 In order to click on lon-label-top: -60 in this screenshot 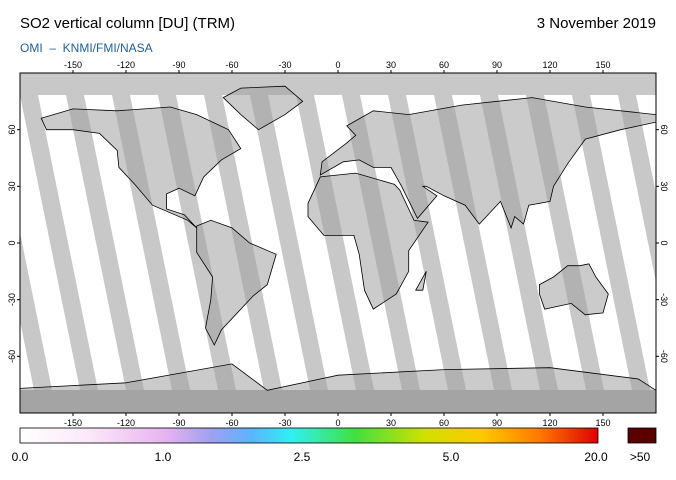, I will do `click(231, 65)`.